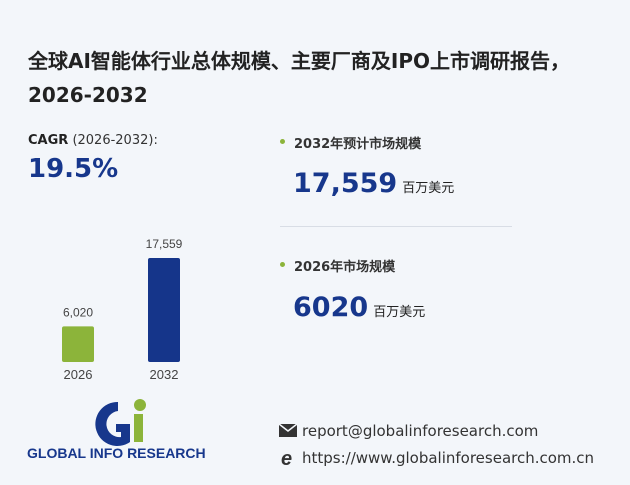 This screenshot has height=485, width=630. What do you see at coordinates (448, 458) in the screenshot?
I see `url: https://www.globalinforesearch.com.cn` at bounding box center [448, 458].